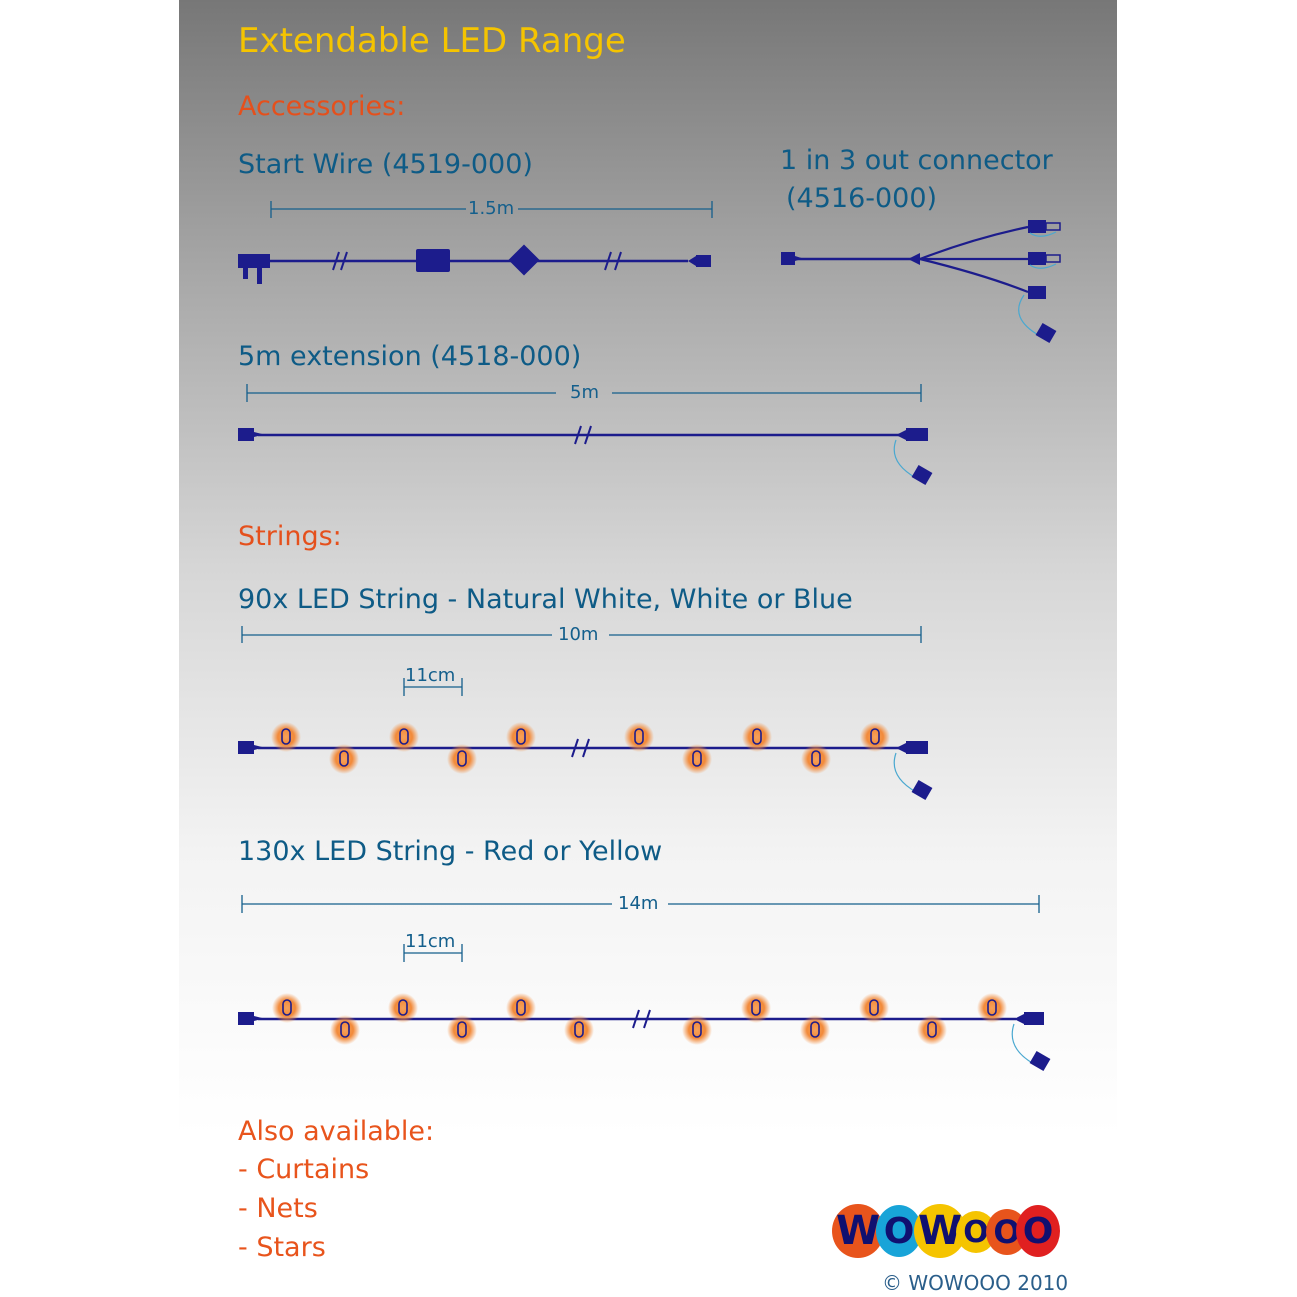 This screenshot has width=1297, height=1297. What do you see at coordinates (1044, 259) in the screenshot?
I see `output-socket-icon` at bounding box center [1044, 259].